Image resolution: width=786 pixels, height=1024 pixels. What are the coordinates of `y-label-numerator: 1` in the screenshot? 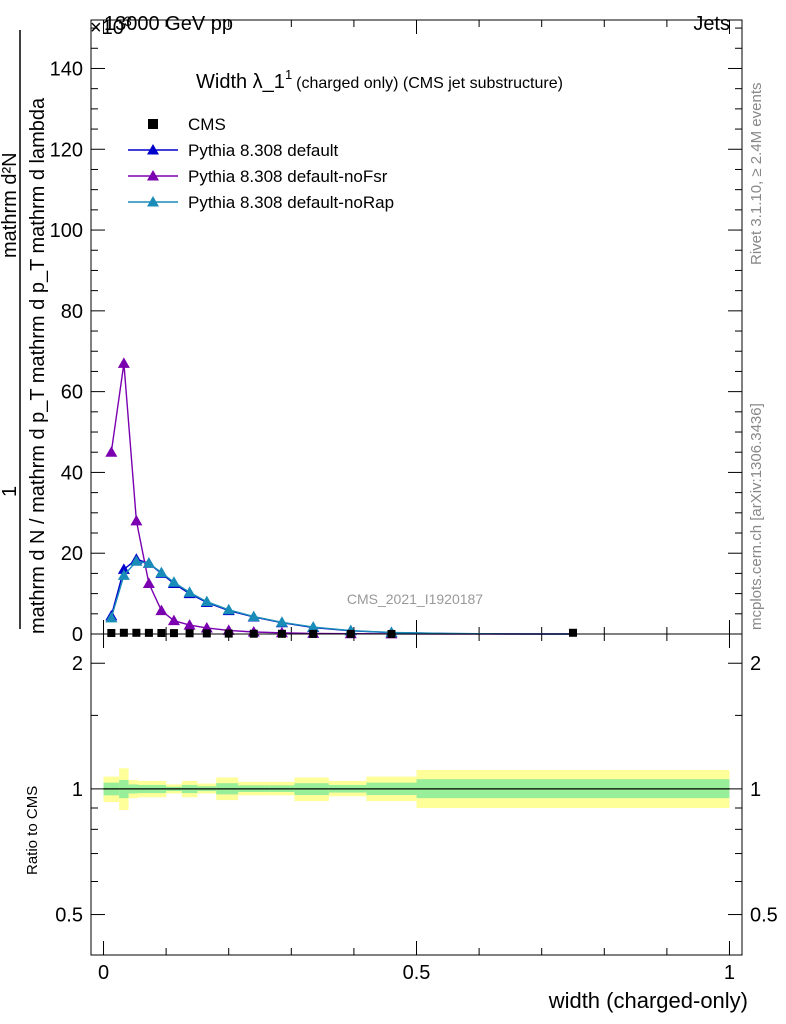 It's located at (10, 491).